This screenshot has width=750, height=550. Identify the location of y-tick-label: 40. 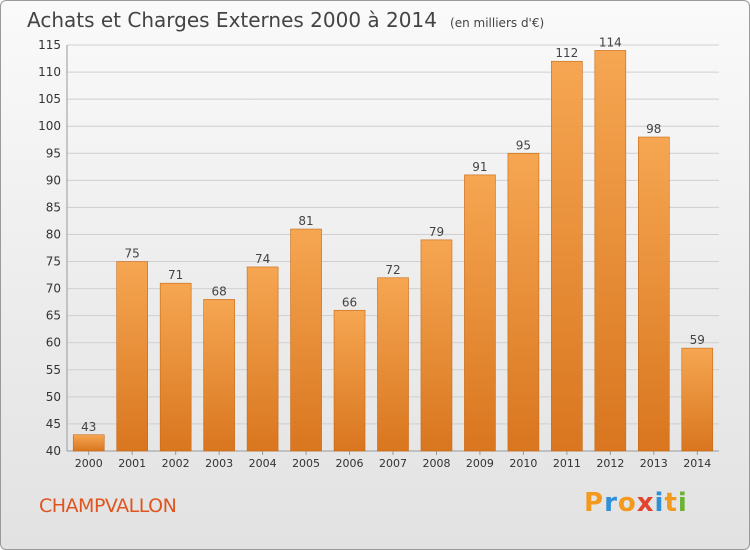
(53, 451).